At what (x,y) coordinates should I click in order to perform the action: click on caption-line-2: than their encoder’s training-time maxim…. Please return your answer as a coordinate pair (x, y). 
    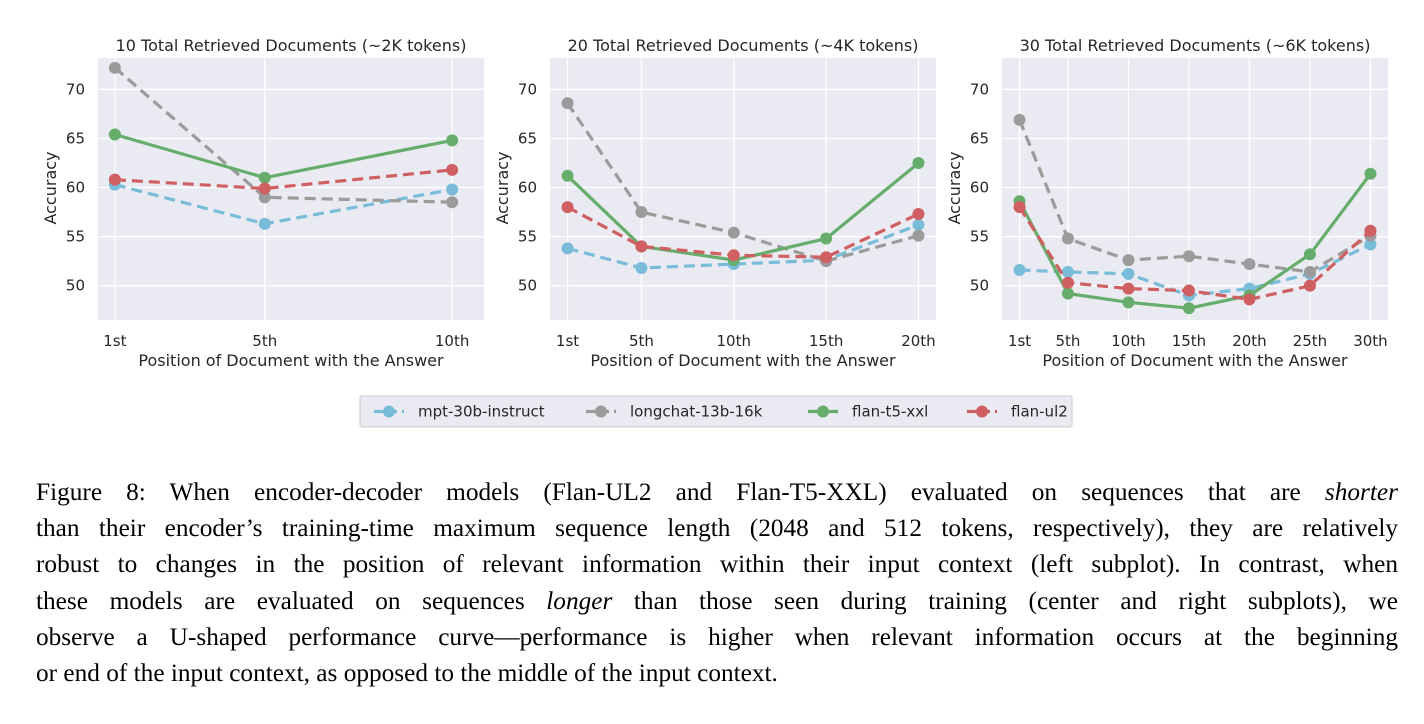
    Looking at the image, I should click on (717, 528).